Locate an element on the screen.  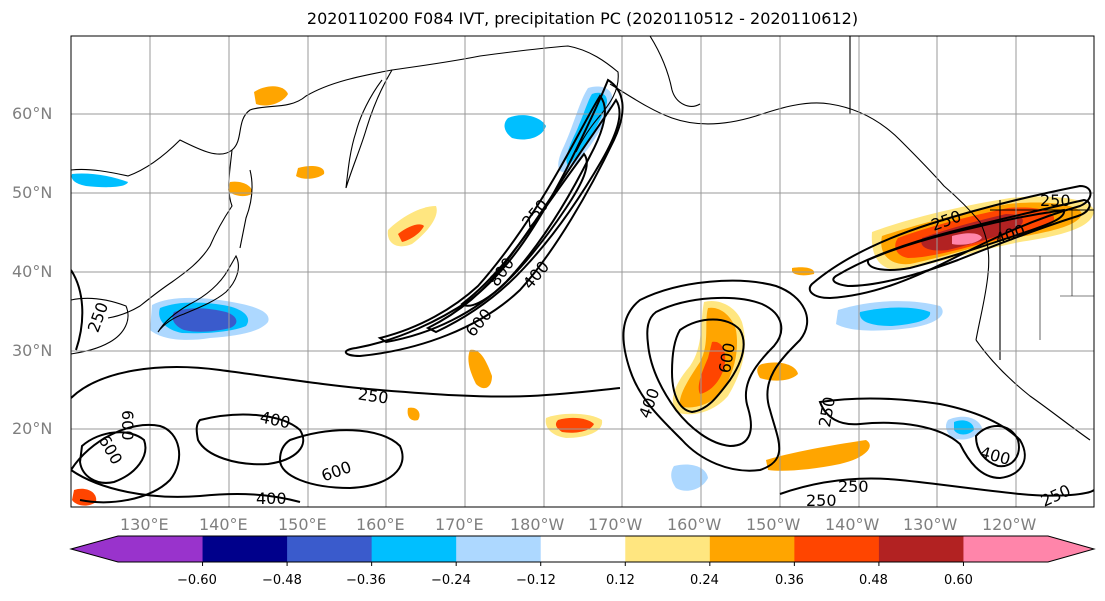
ivt-contour-400-central-pacific-loop is located at coordinates (714, 372).